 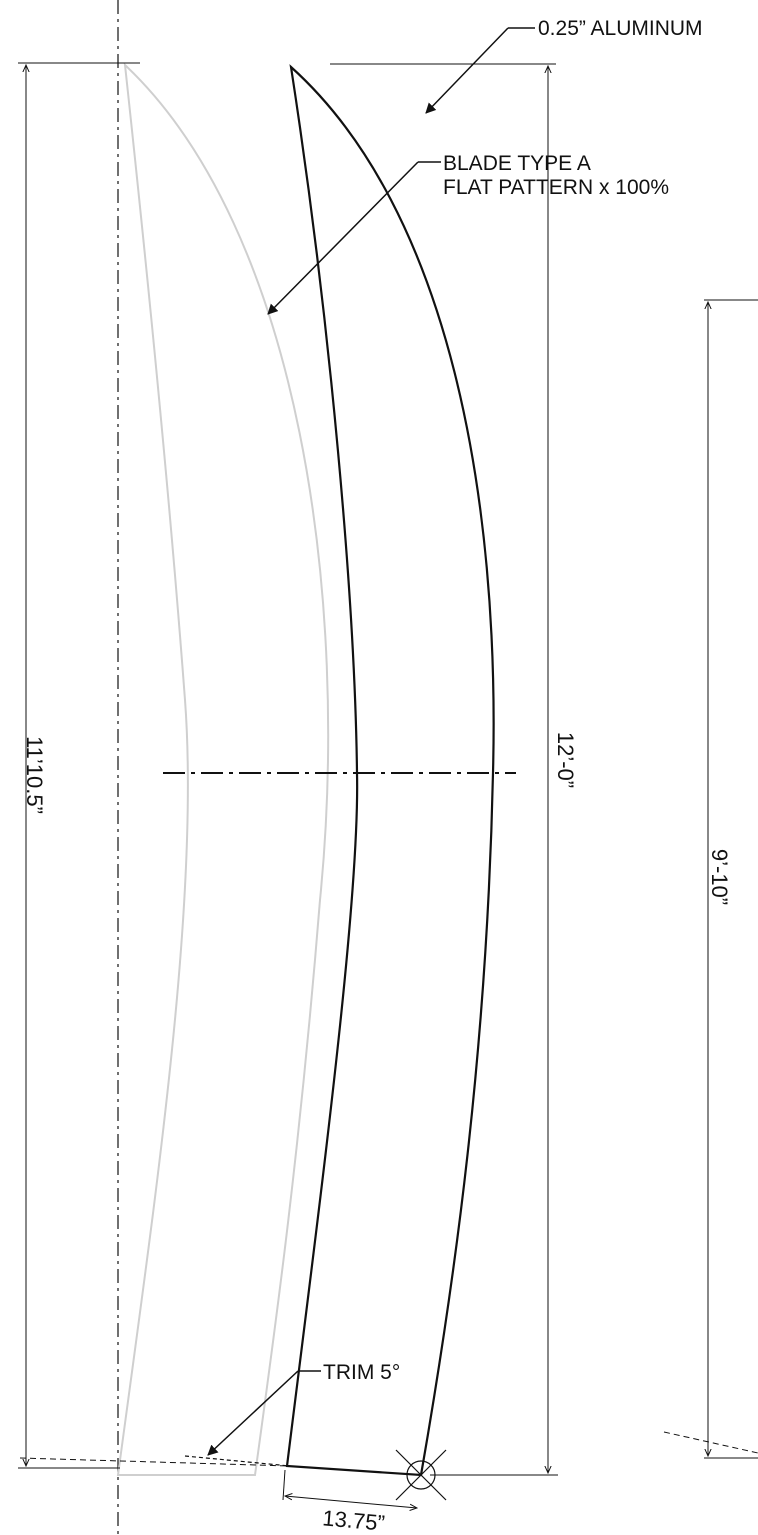 What do you see at coordinates (353, 1520) in the screenshot?
I see `base-width-label: 13.75”` at bounding box center [353, 1520].